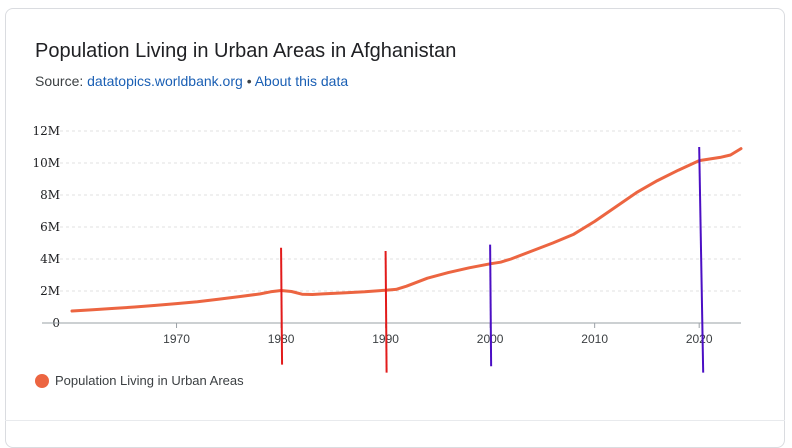 The width and height of the screenshot is (792, 448). I want to click on y-tick-label: 2M, so click(50, 291).